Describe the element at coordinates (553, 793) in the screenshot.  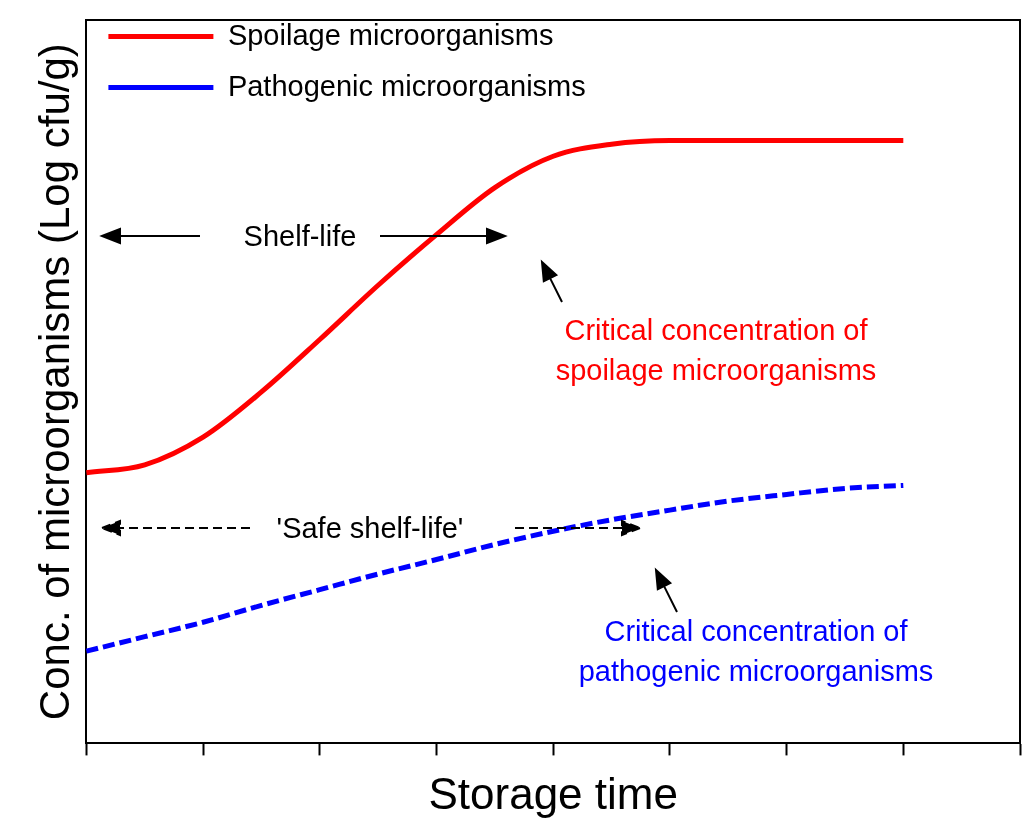
I see `x-axis-title: Storage time` at that location.